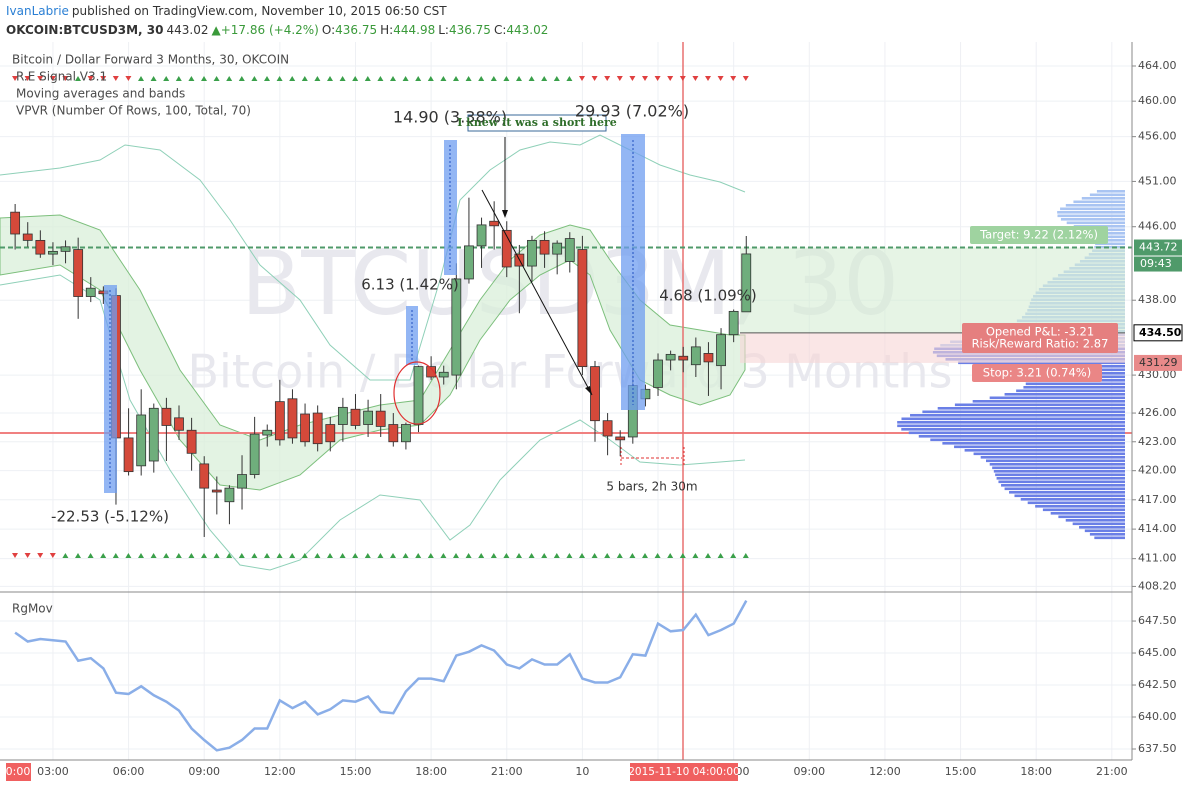 Image resolution: width=1184 pixels, height=787 pixels. Describe the element at coordinates (437, 30) in the screenshot. I see `ohlc: O:436.75 H:444.98 L:436.75 C:443.02` at that location.